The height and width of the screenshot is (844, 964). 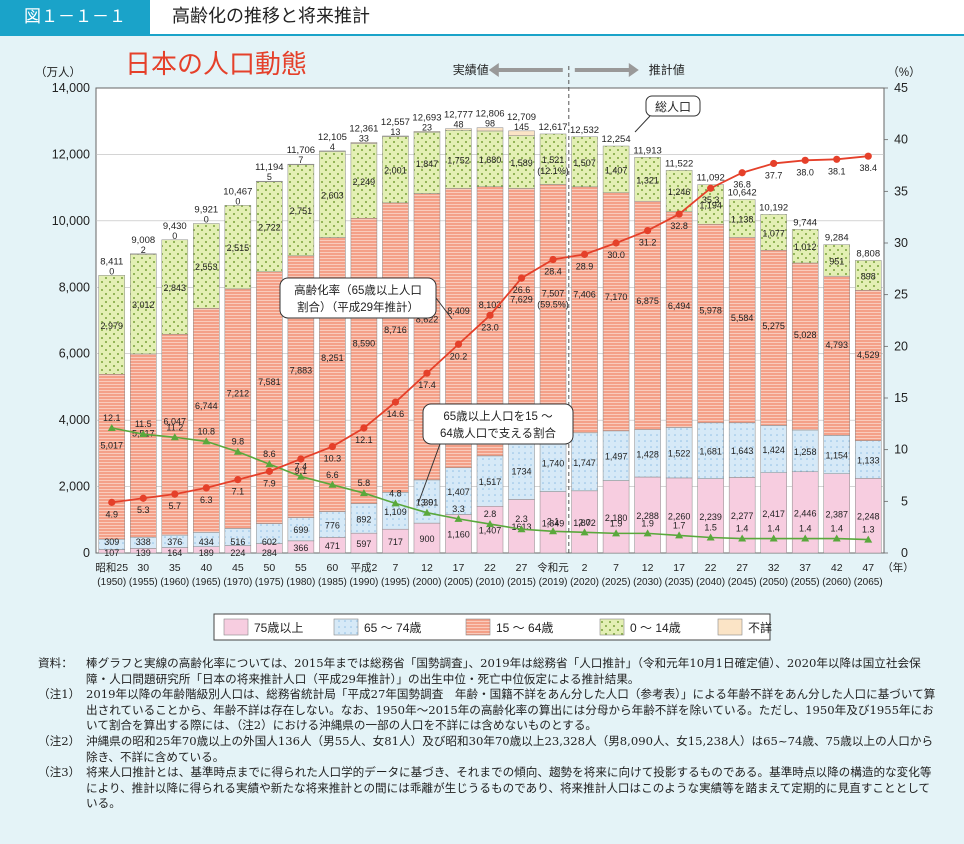 What do you see at coordinates (742, 516) in the screenshot?
I see `label-75plus: 2,277` at bounding box center [742, 516].